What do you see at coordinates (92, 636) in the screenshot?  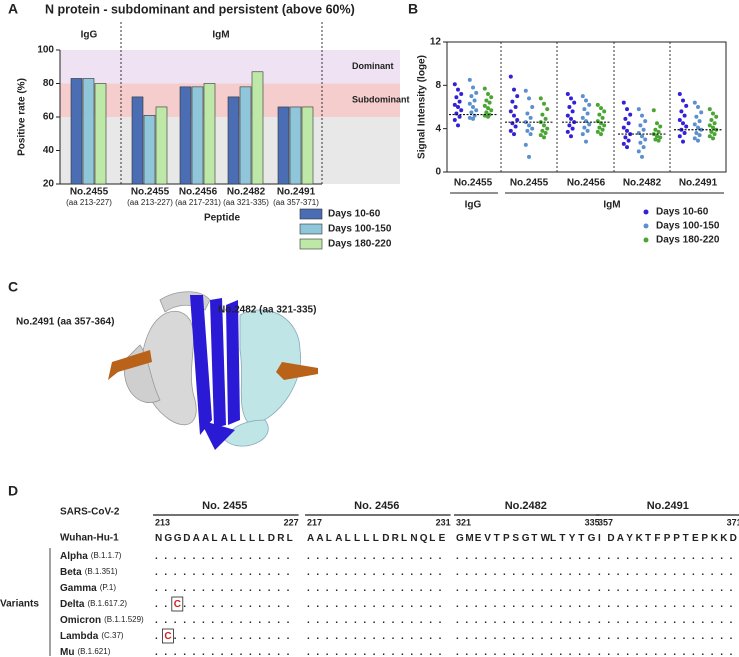 I see `variant-name: Lambda (C.37)` at bounding box center [92, 636].